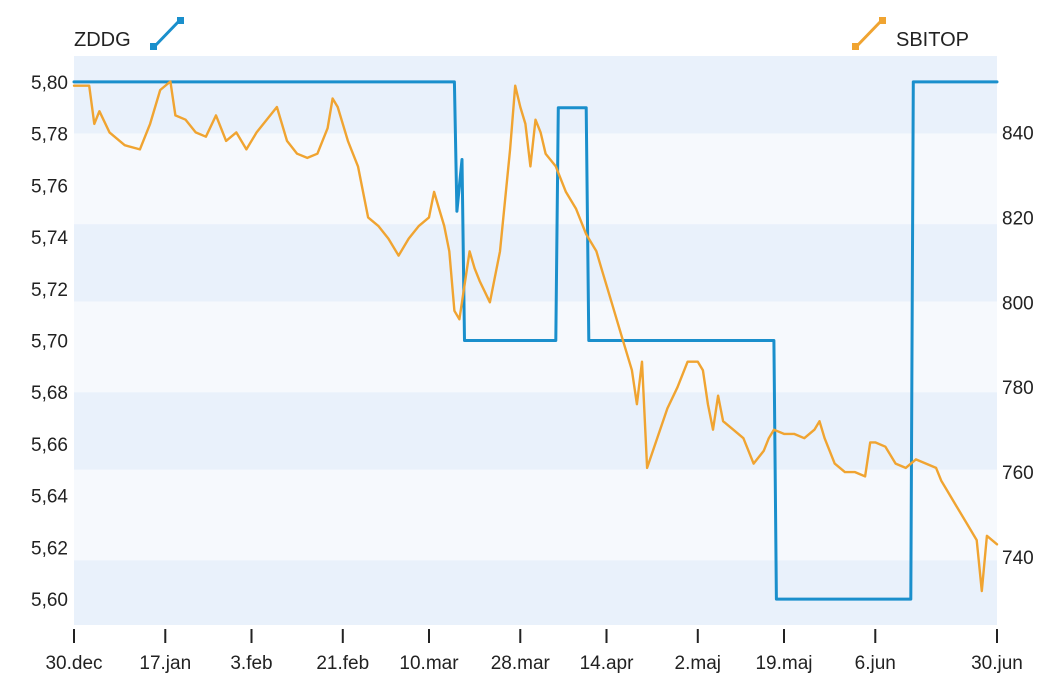 The height and width of the screenshot is (677, 1042). Describe the element at coordinates (49, 548) in the screenshot. I see `y-left-tick-label: 5,62` at that location.